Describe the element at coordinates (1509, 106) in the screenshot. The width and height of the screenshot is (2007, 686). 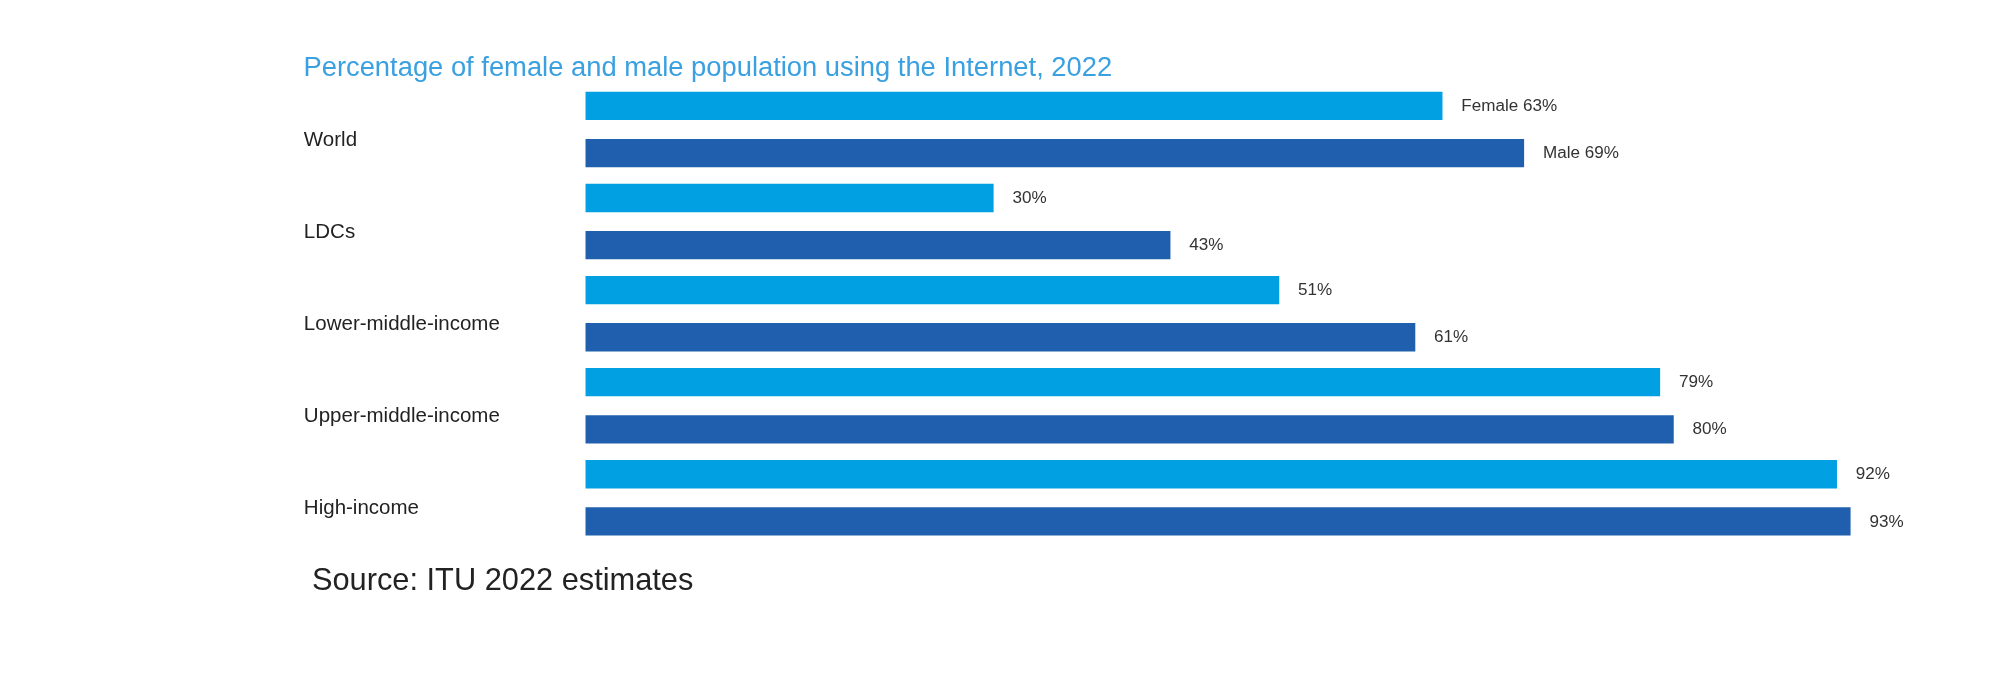
I see `text: Female 63%` at that location.